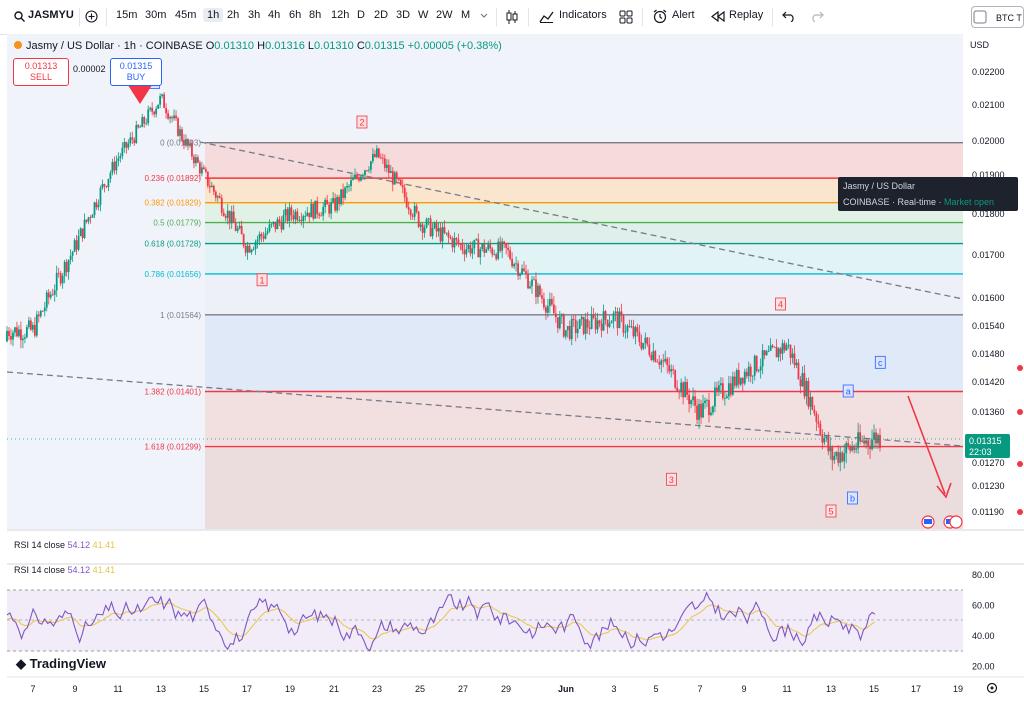 The height and width of the screenshot is (705, 1024). Describe the element at coordinates (186, 15) in the screenshot. I see `interval-45m: 45m` at that location.